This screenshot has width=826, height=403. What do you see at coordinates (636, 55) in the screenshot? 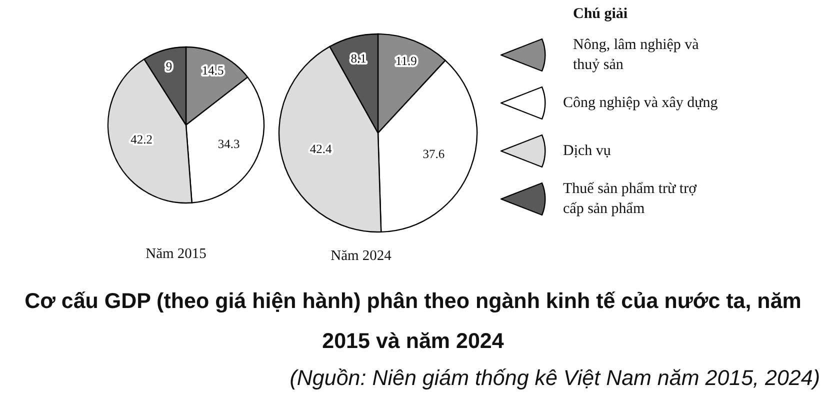
I see `legend-label: Nông, lâm nghiệp và thuỷ sản` at bounding box center [636, 55].